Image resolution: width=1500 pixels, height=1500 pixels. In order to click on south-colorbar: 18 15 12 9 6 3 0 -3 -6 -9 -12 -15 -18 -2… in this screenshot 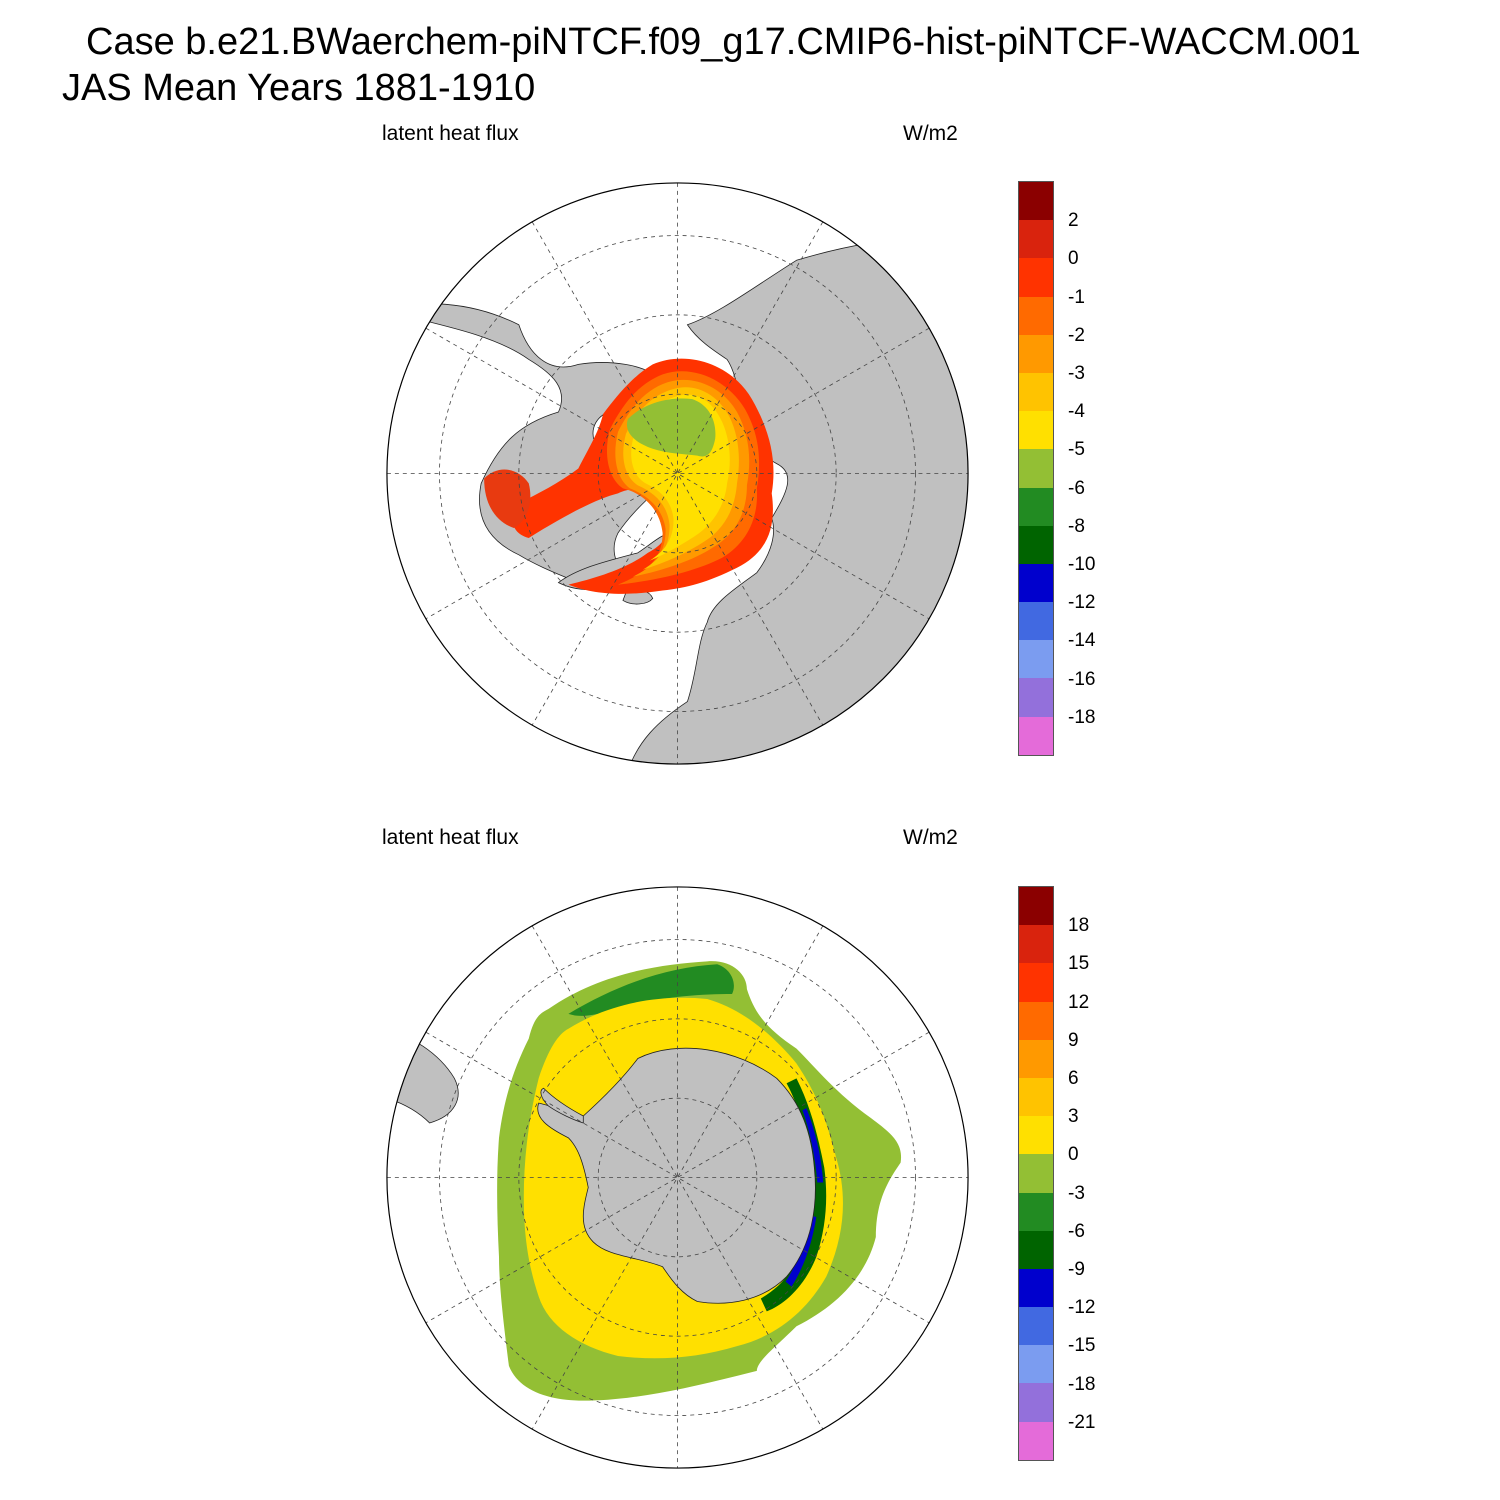, I will do `click(1056, 1173)`.